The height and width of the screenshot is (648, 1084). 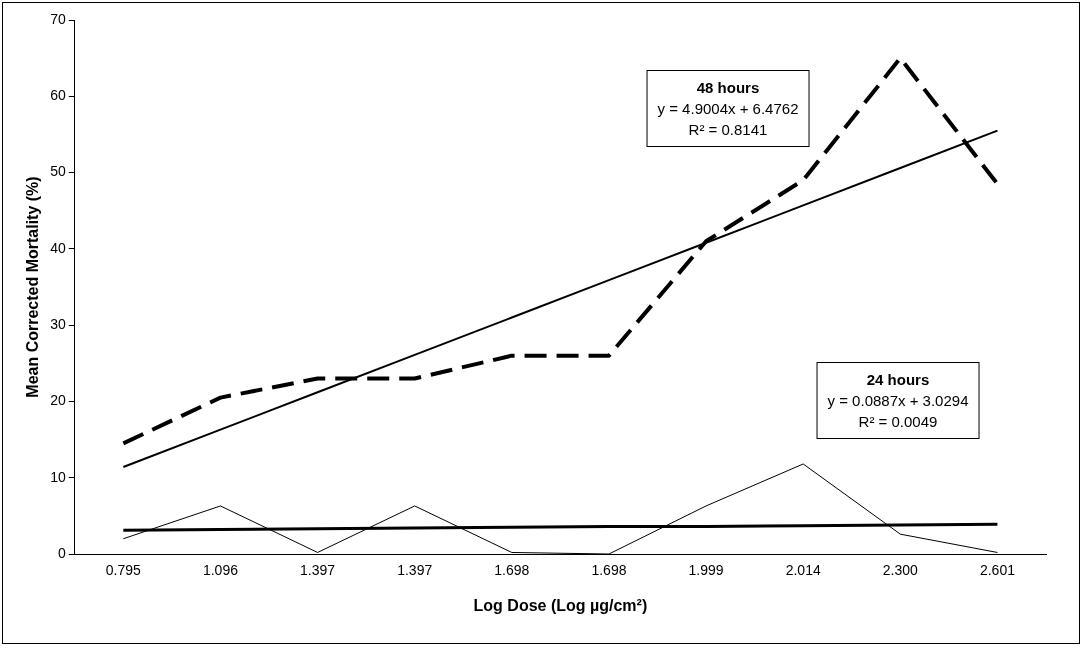 What do you see at coordinates (560, 605) in the screenshot?
I see `x-axis-title: Log Dose (Log µg/cm²)` at bounding box center [560, 605].